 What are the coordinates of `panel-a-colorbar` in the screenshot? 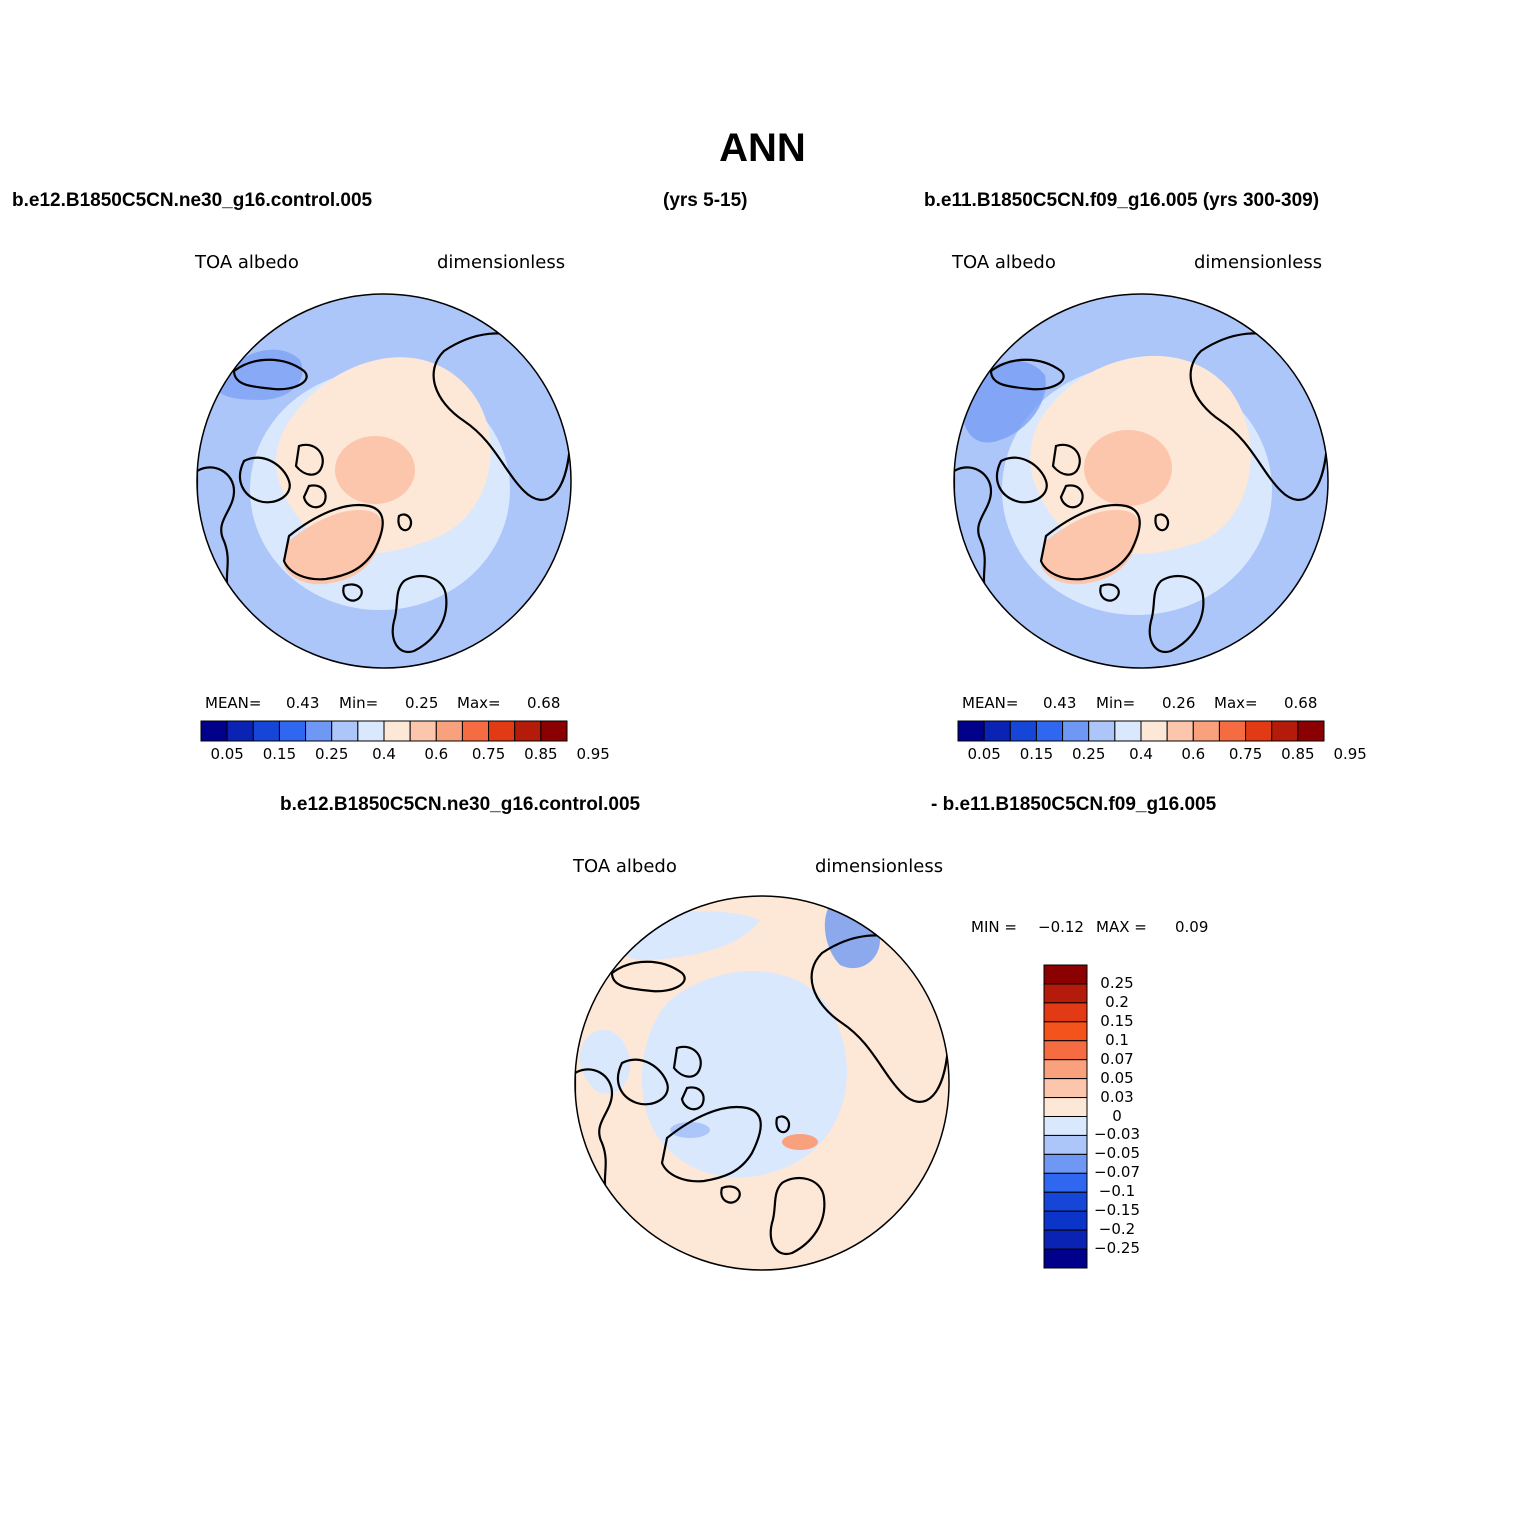 It's located at (384, 731).